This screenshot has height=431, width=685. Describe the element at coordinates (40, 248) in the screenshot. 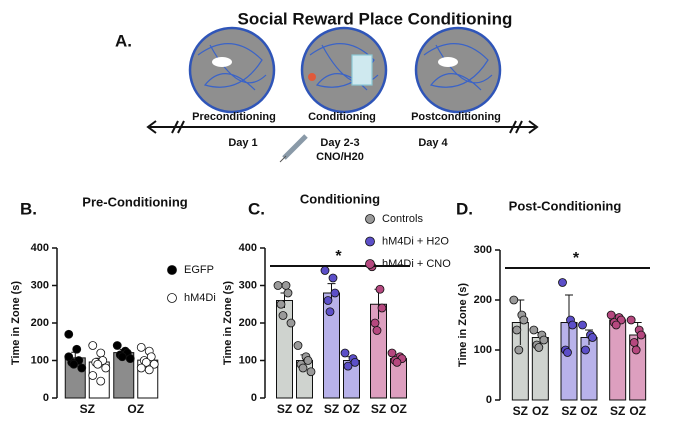

I see `y-tick-label: 400` at that location.